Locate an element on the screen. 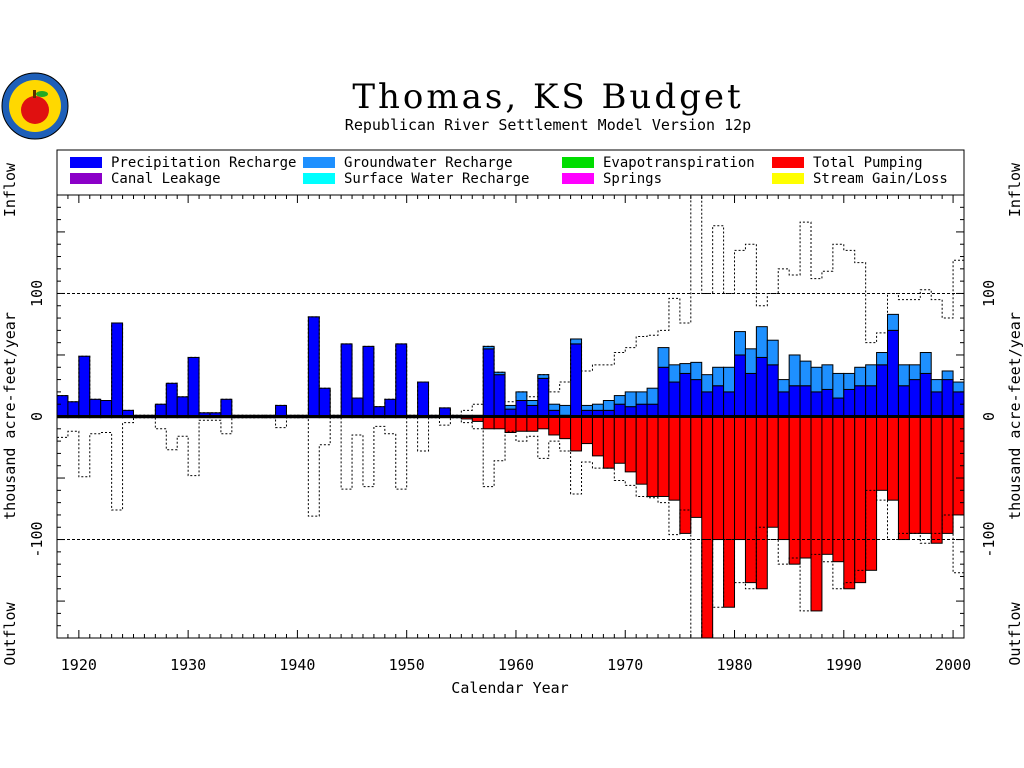 The image size is (1024, 768). legend-label: Canal Leakage is located at coordinates (166, 179).